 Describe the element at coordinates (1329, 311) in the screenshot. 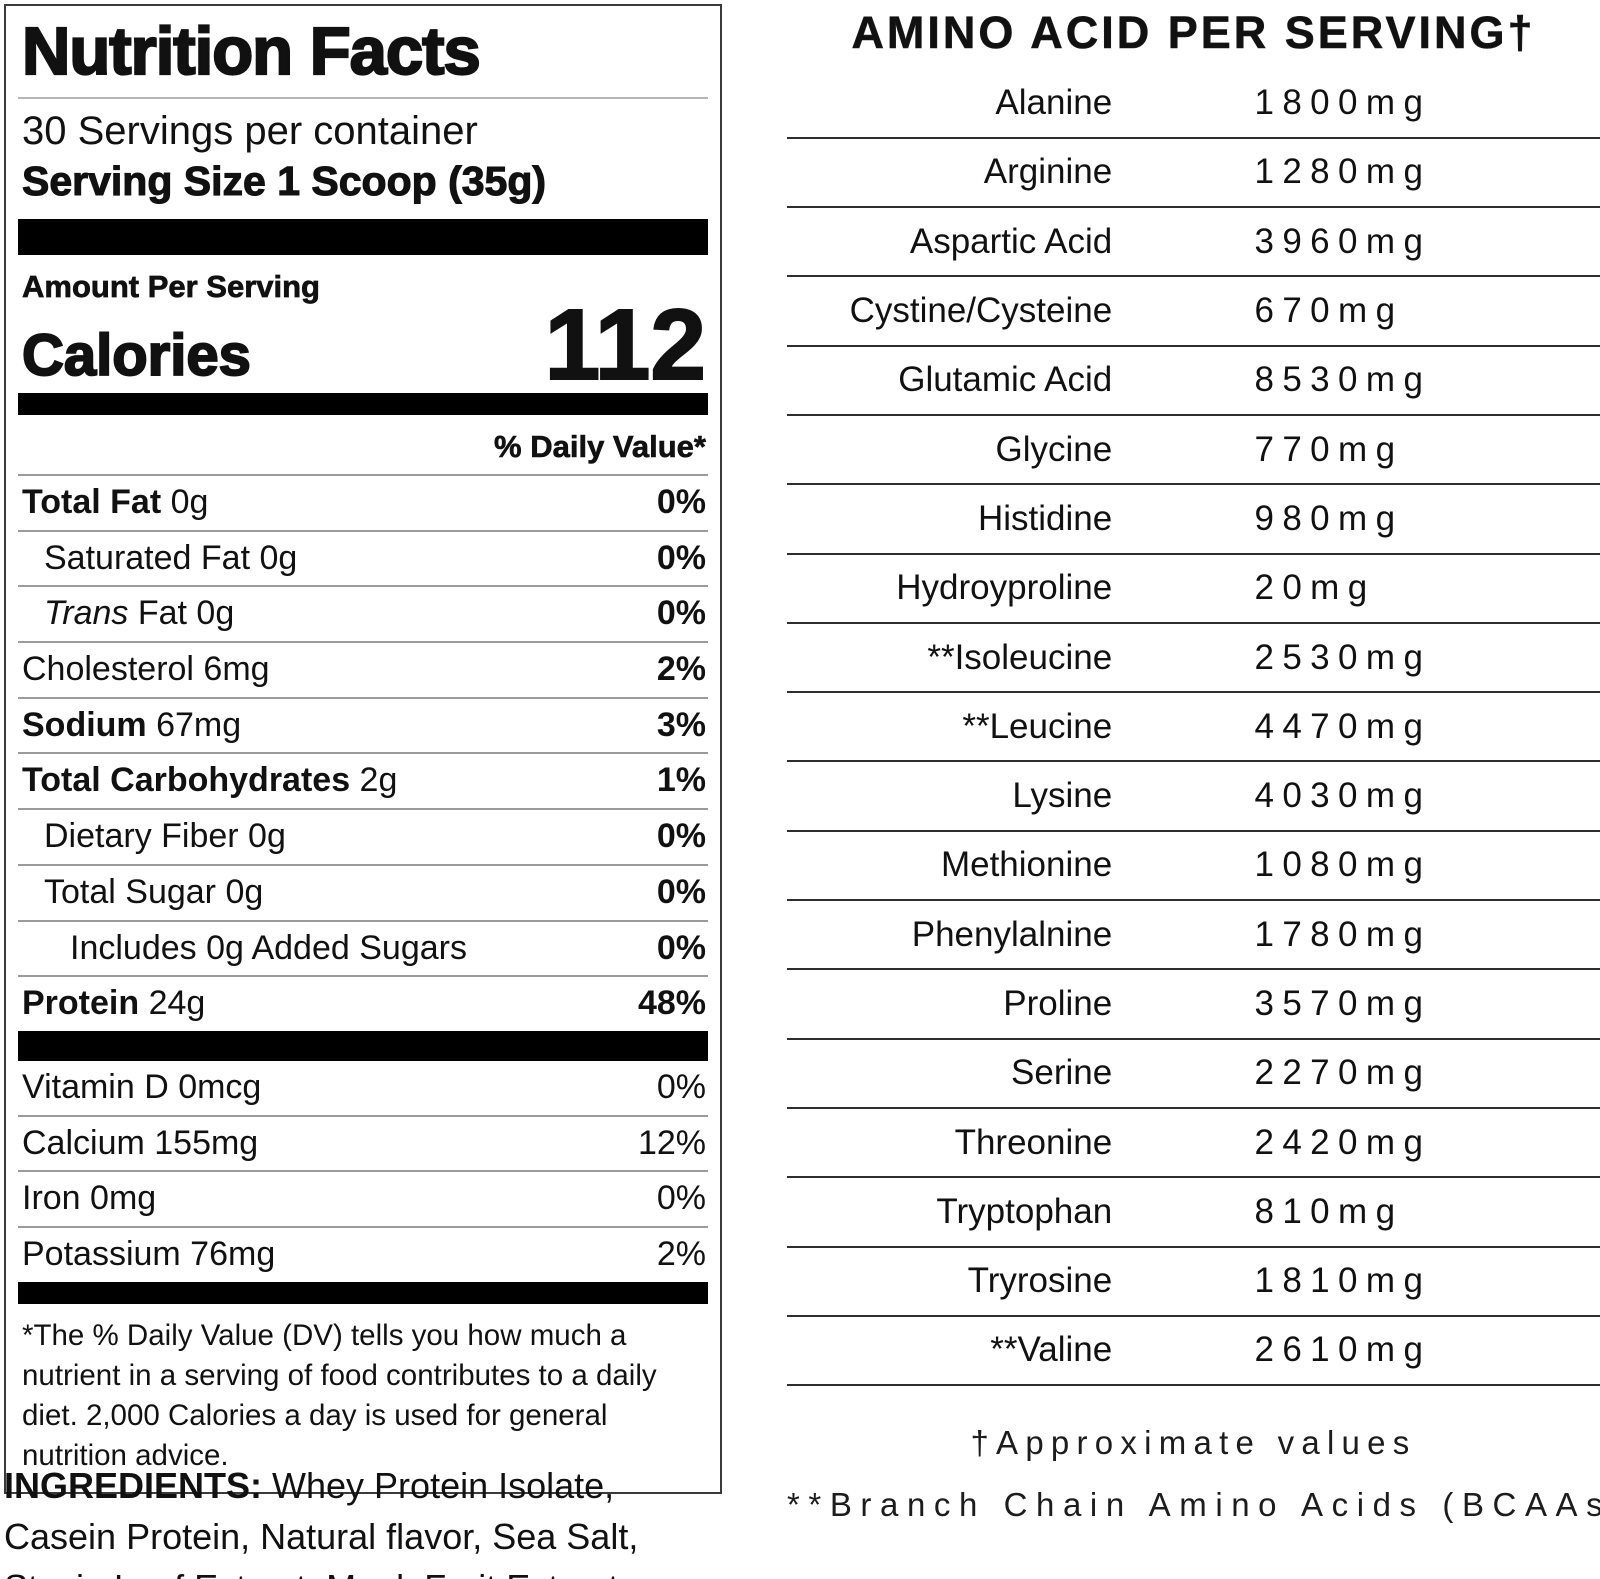

I see `amino-acid-value: 670mg` at that location.